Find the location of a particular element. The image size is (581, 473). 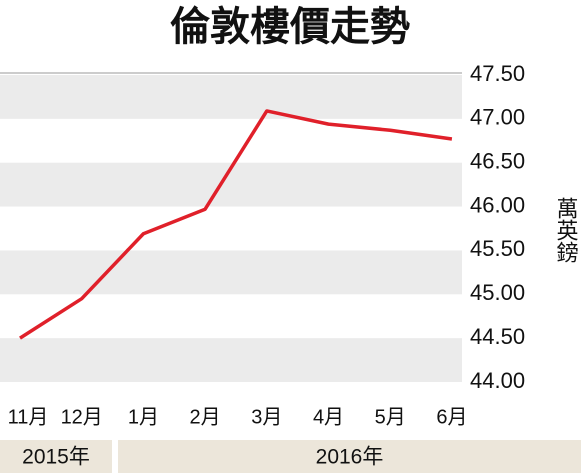

x-tick-label: 1月 is located at coordinates (143, 417).